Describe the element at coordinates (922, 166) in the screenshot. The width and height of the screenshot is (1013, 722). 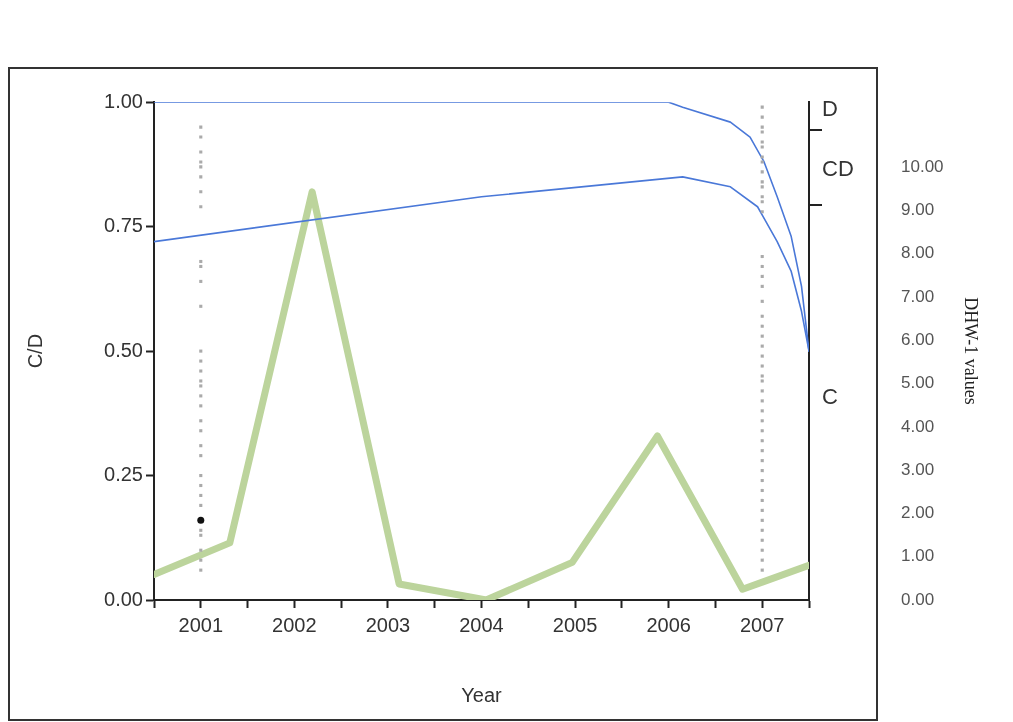
I see `y2-tick-label: 10.00` at that location.